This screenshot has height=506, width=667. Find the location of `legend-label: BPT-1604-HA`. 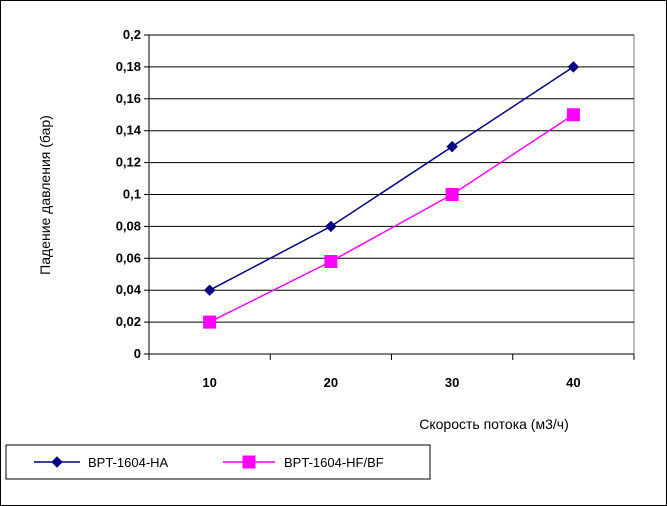

legend-label: BPT-1604-HA is located at coordinates (128, 462).